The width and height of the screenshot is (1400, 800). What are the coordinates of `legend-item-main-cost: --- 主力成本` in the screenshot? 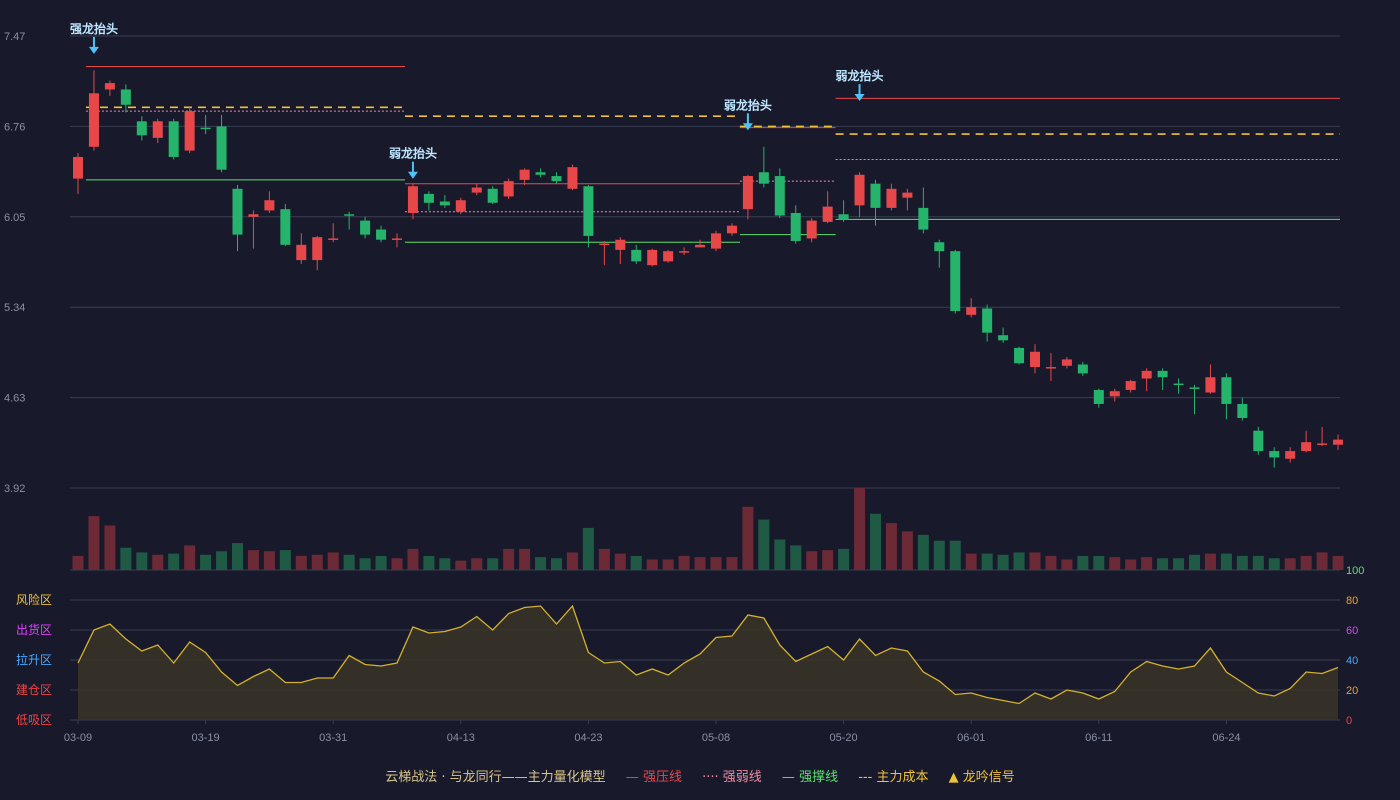 It's located at (895, 777).